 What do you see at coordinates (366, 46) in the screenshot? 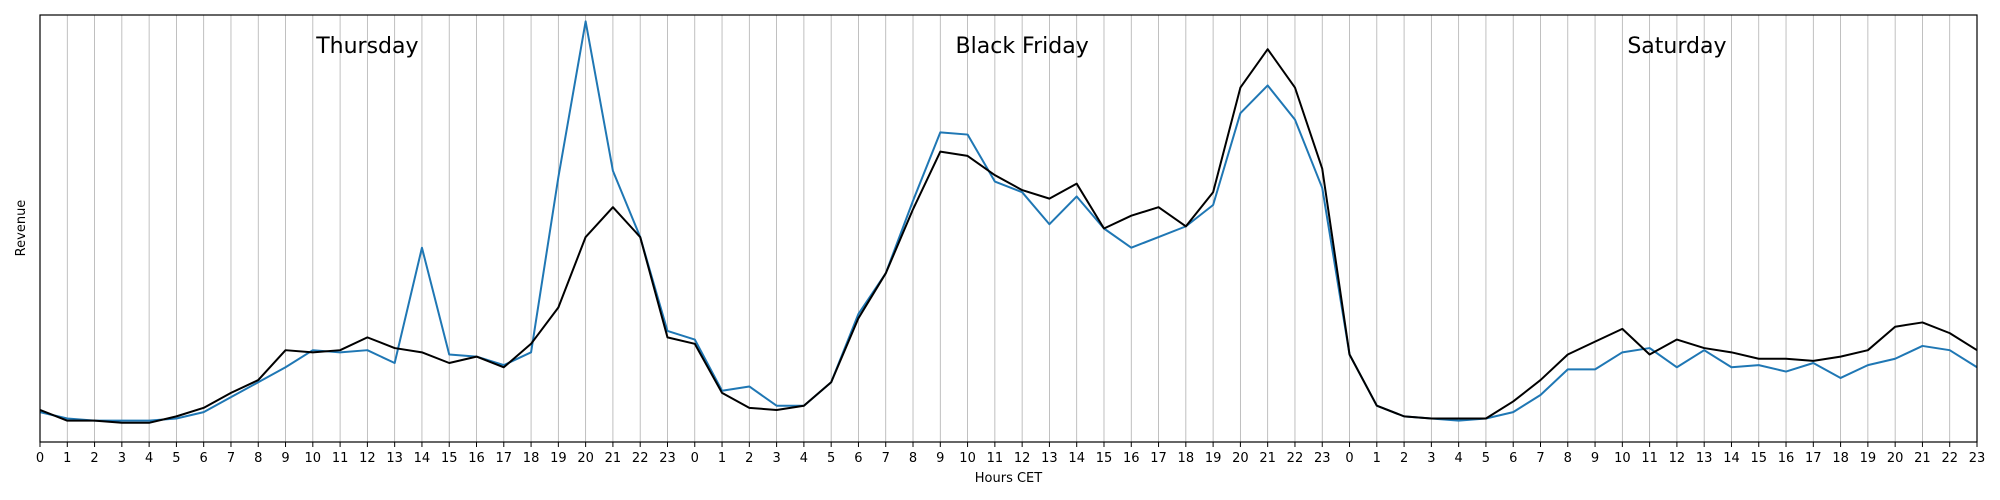
I see `day-label: Thursday` at bounding box center [366, 46].